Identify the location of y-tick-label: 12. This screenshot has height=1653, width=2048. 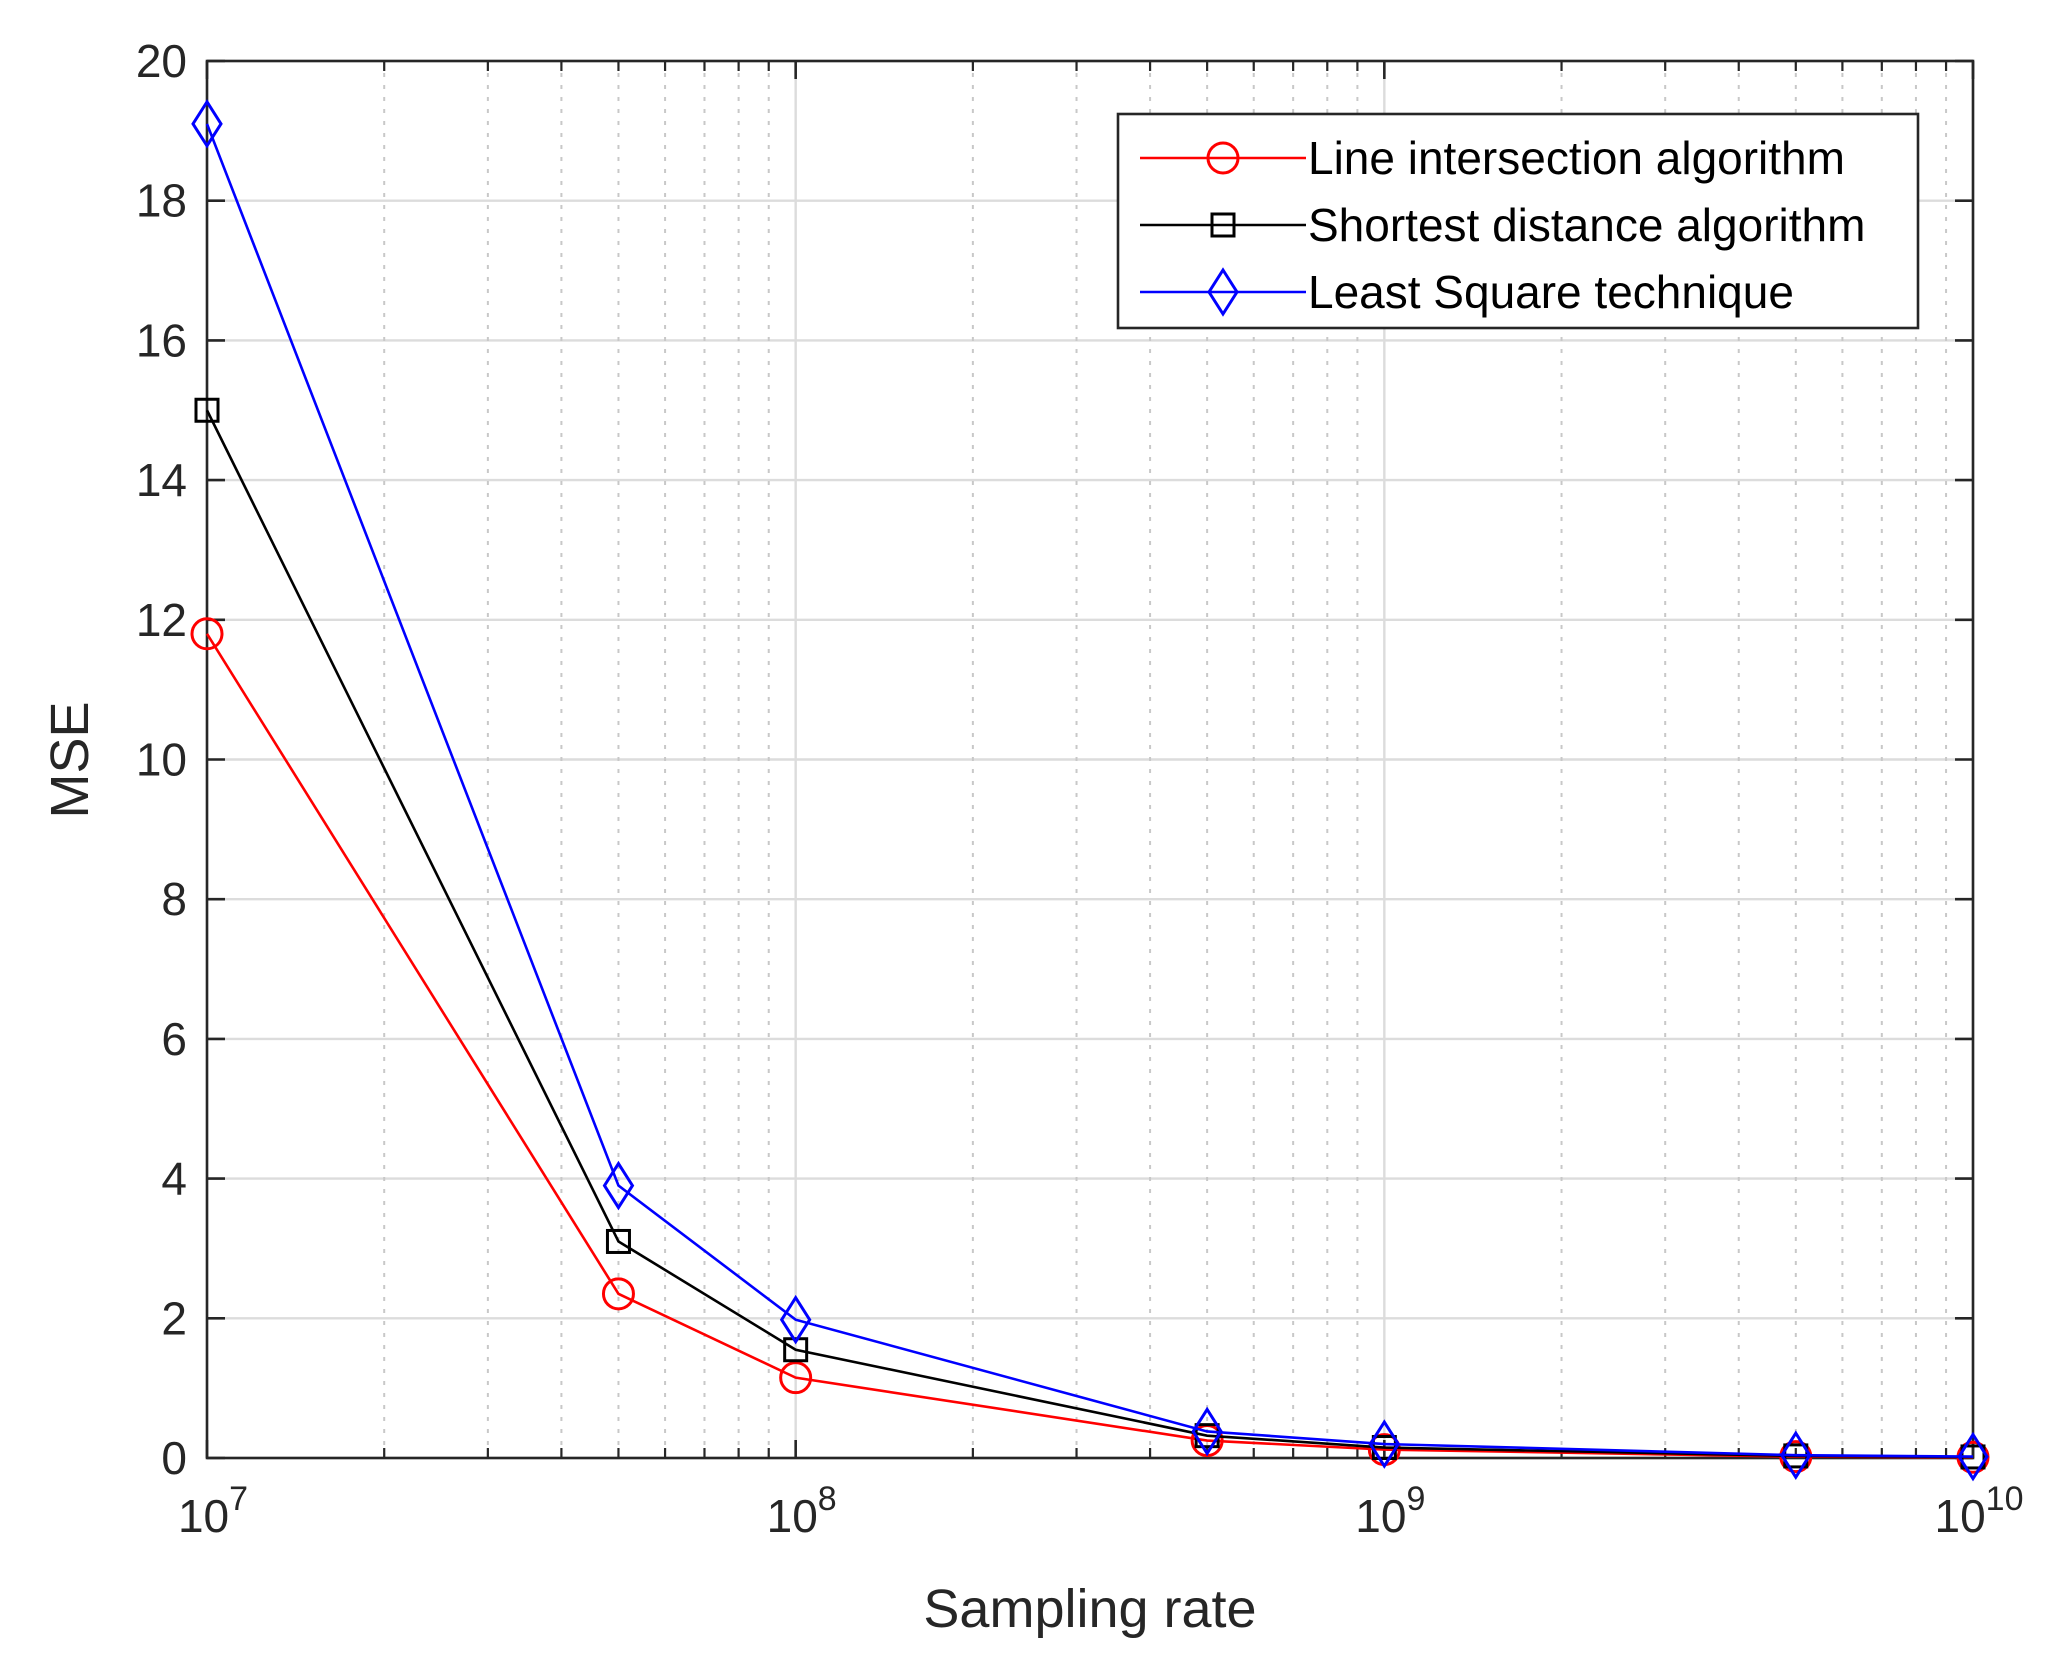
(161, 620).